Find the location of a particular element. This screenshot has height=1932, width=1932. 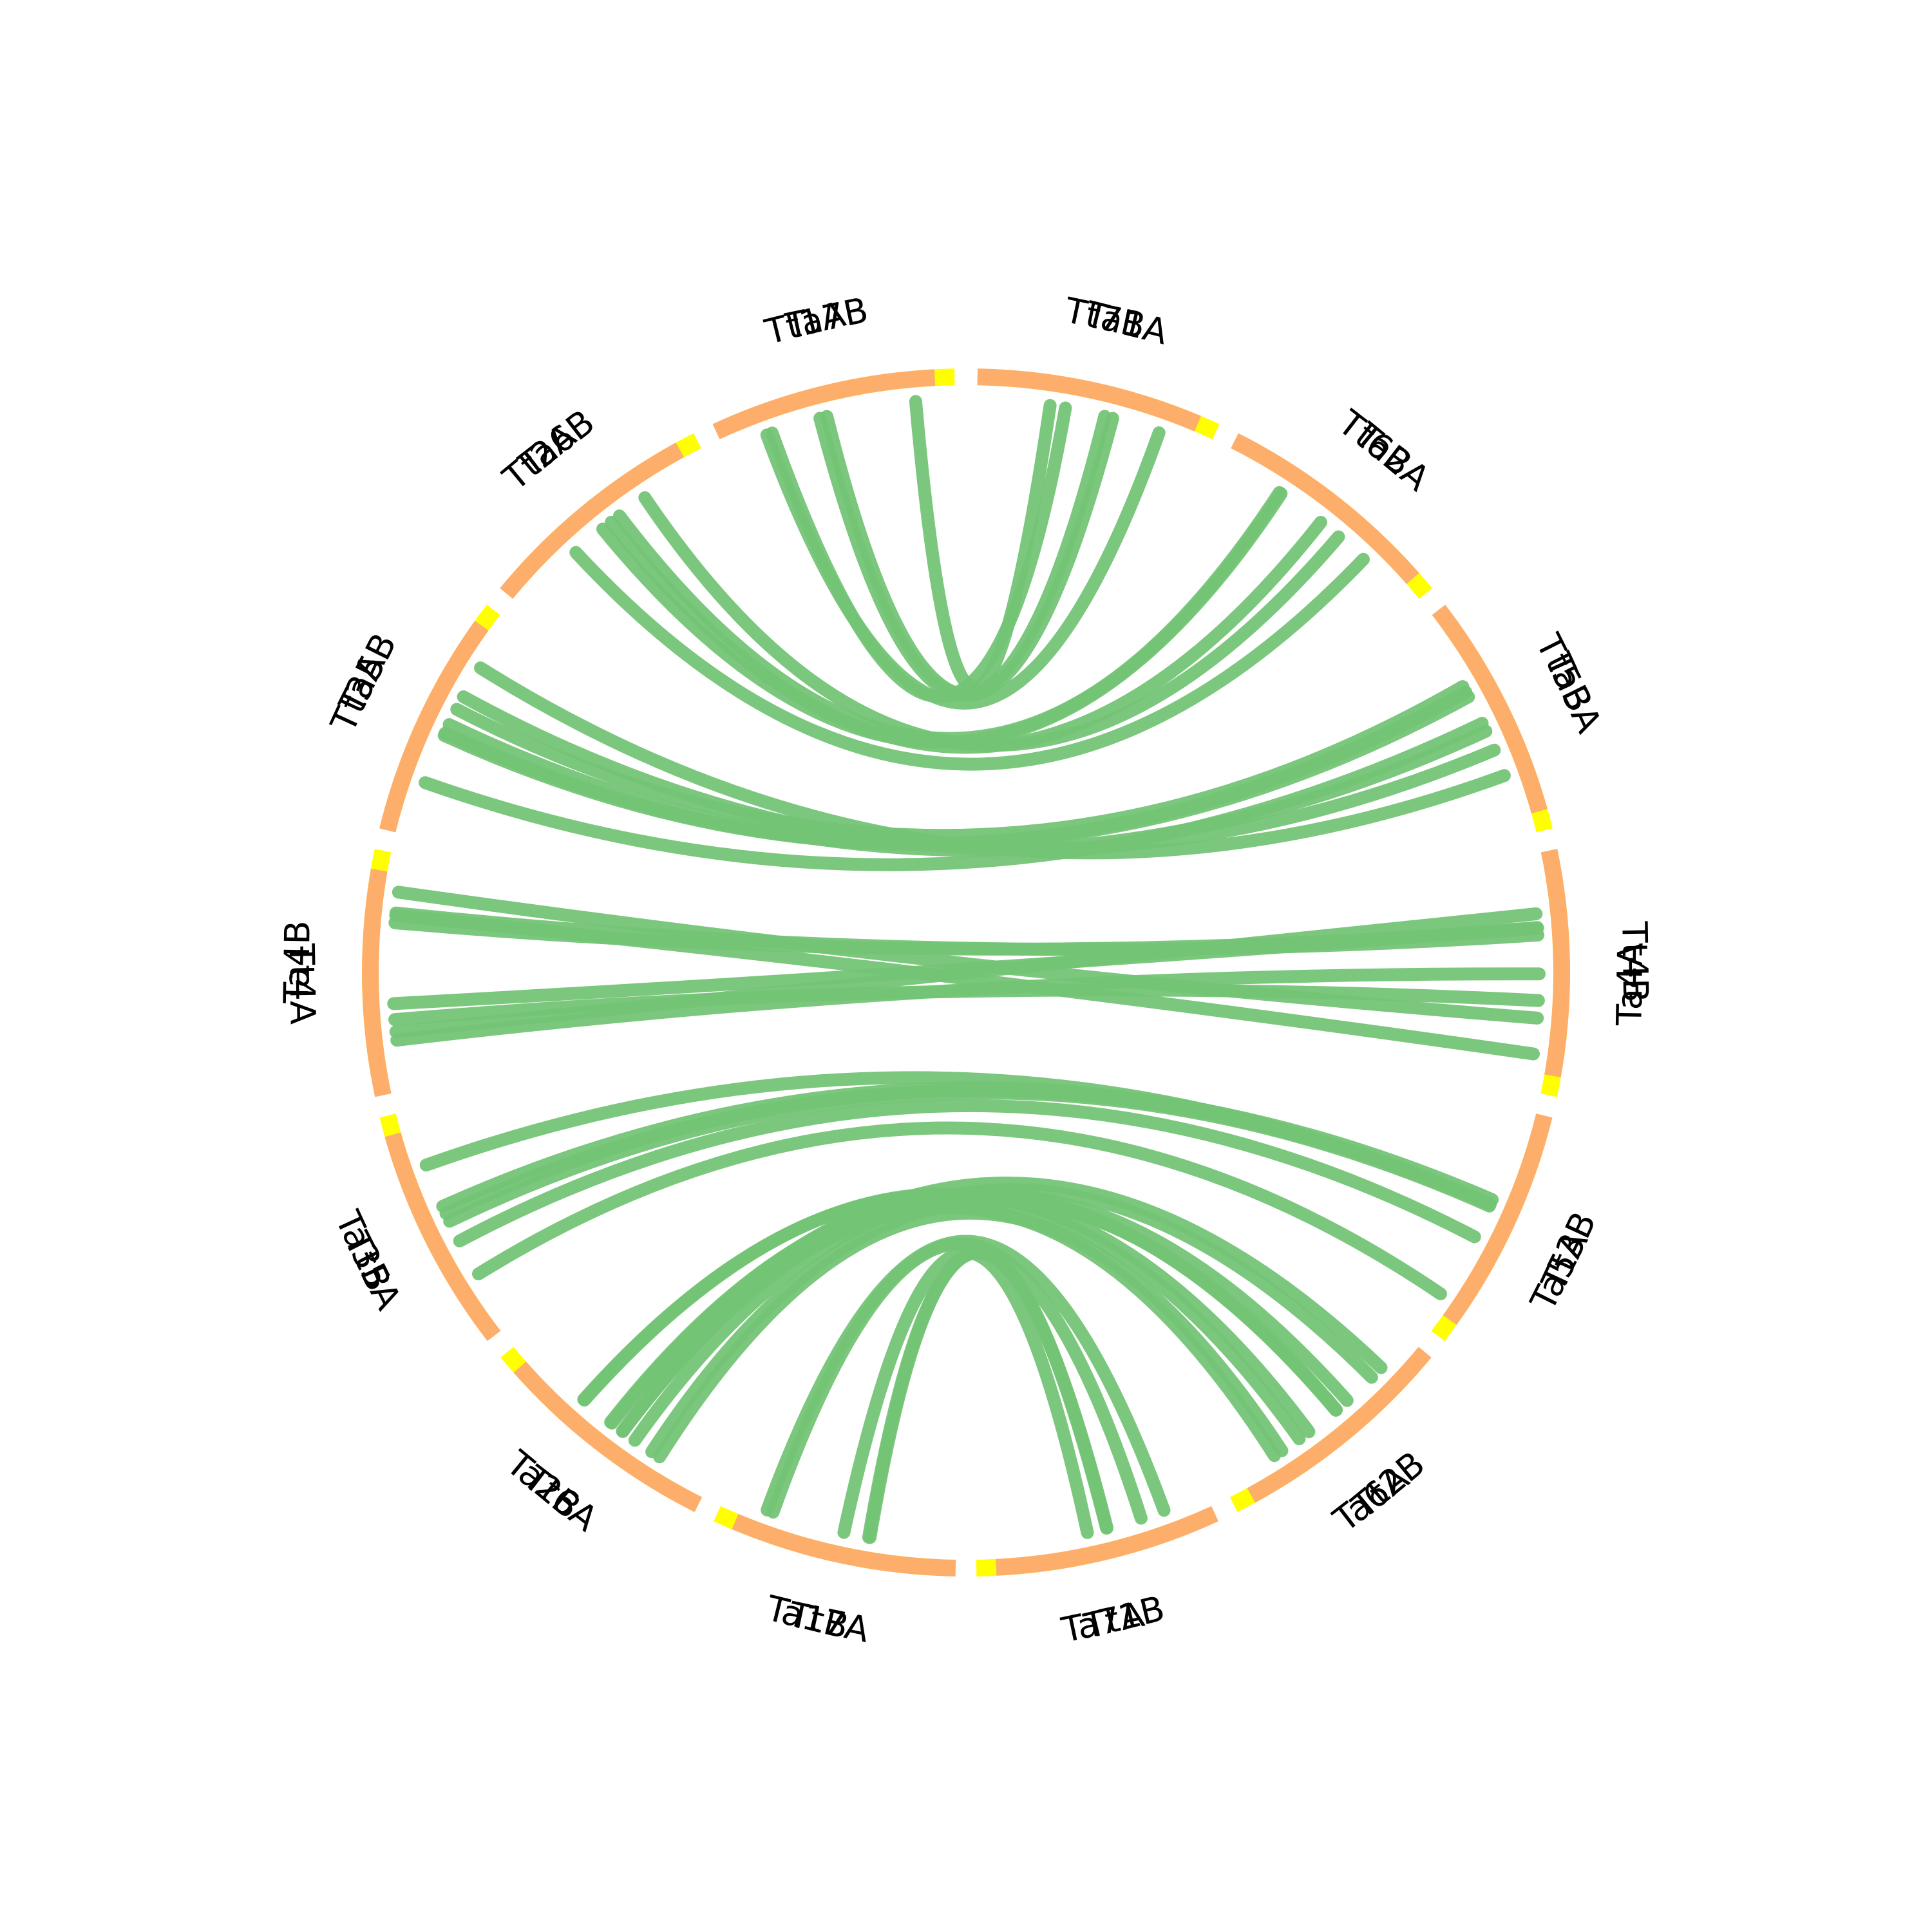

chromosome-segment-tt3b is located at coordinates (1498, 1219).